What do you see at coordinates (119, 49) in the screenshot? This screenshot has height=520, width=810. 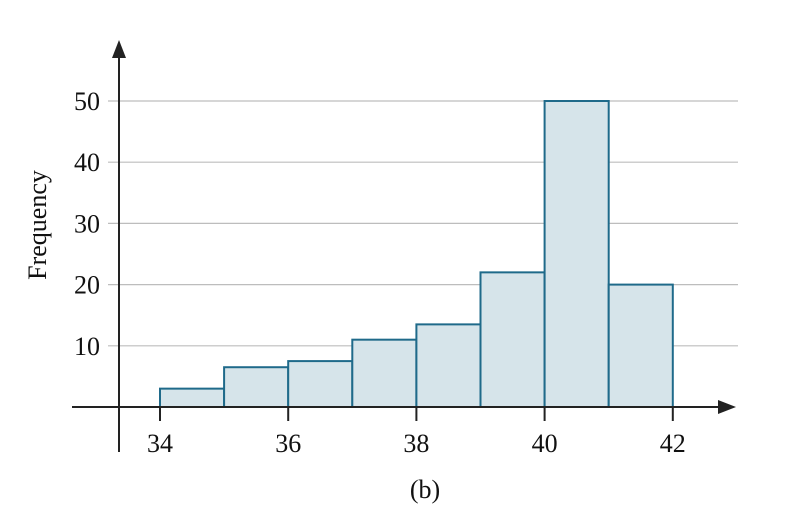 I see `y-axis-arrowhead` at bounding box center [119, 49].